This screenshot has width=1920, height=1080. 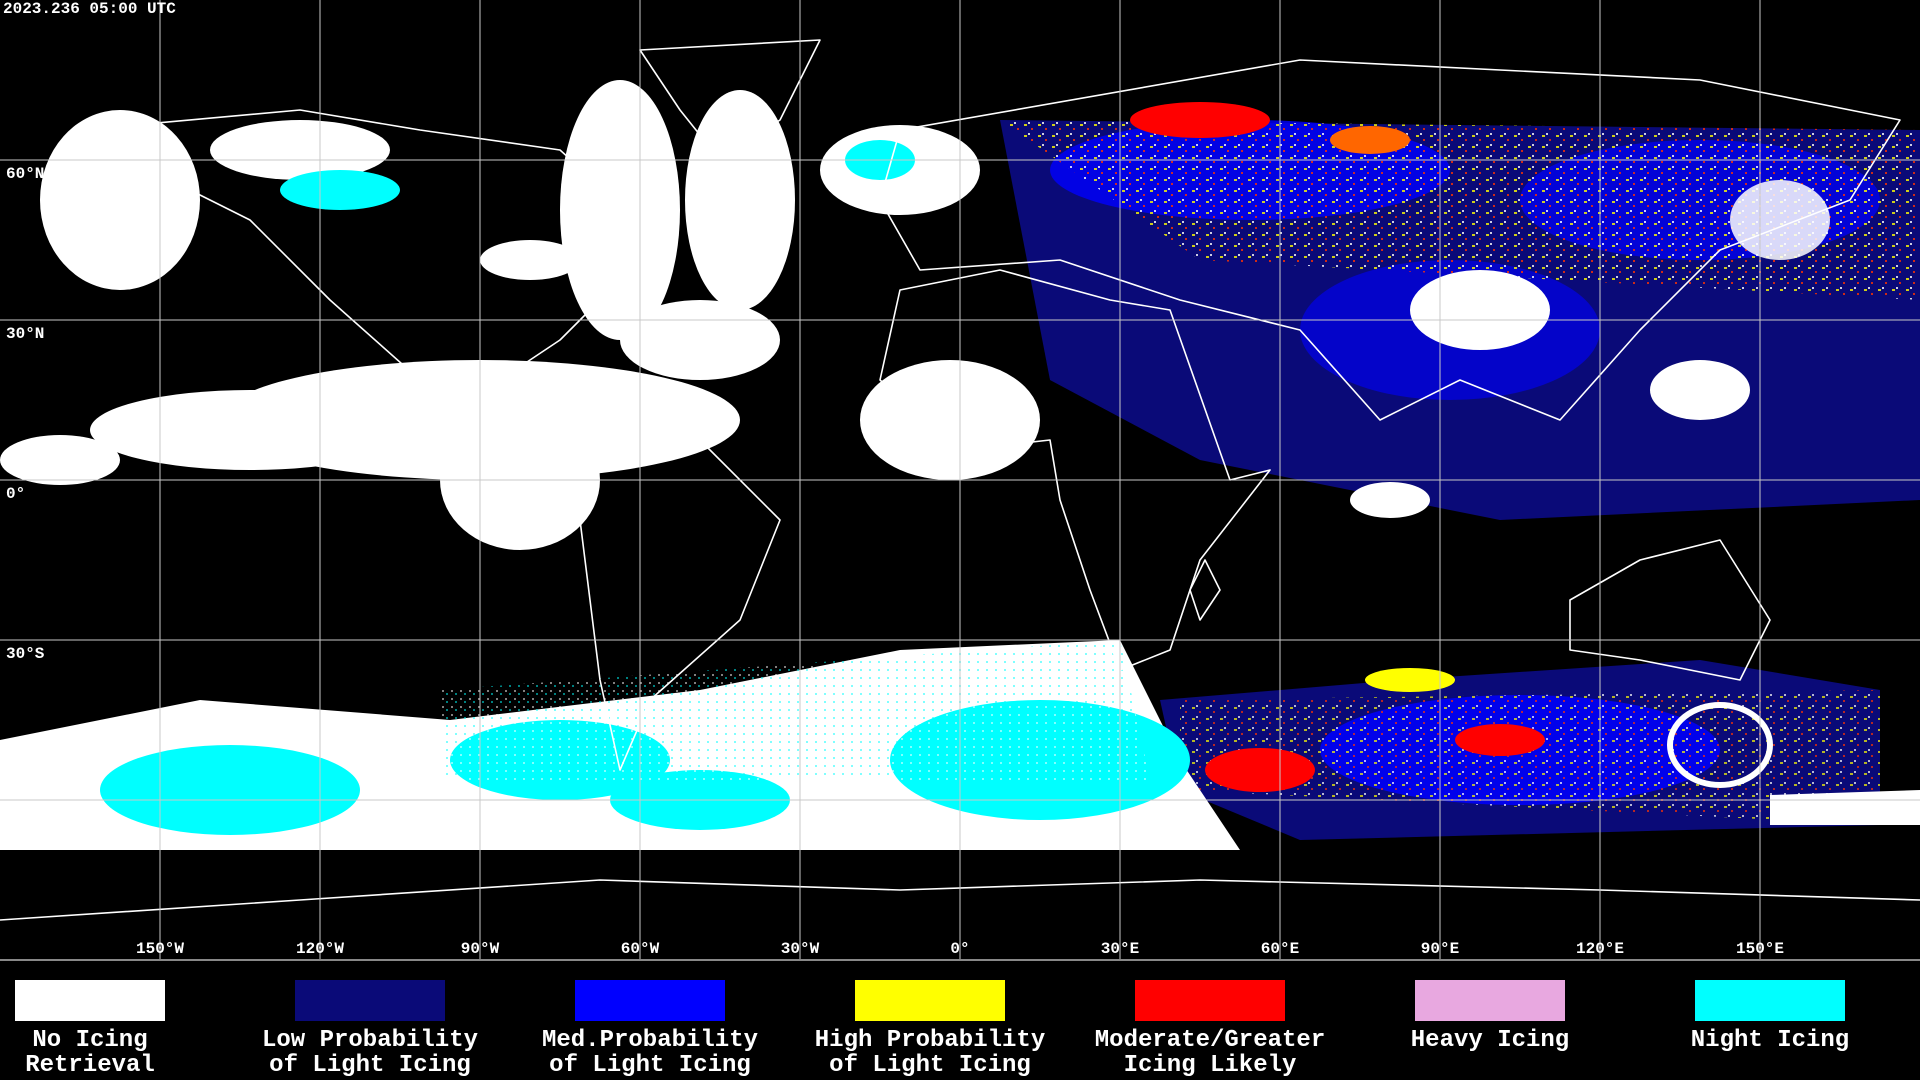 I want to click on legend-label: Low Probability, so click(x=370, y=1040).